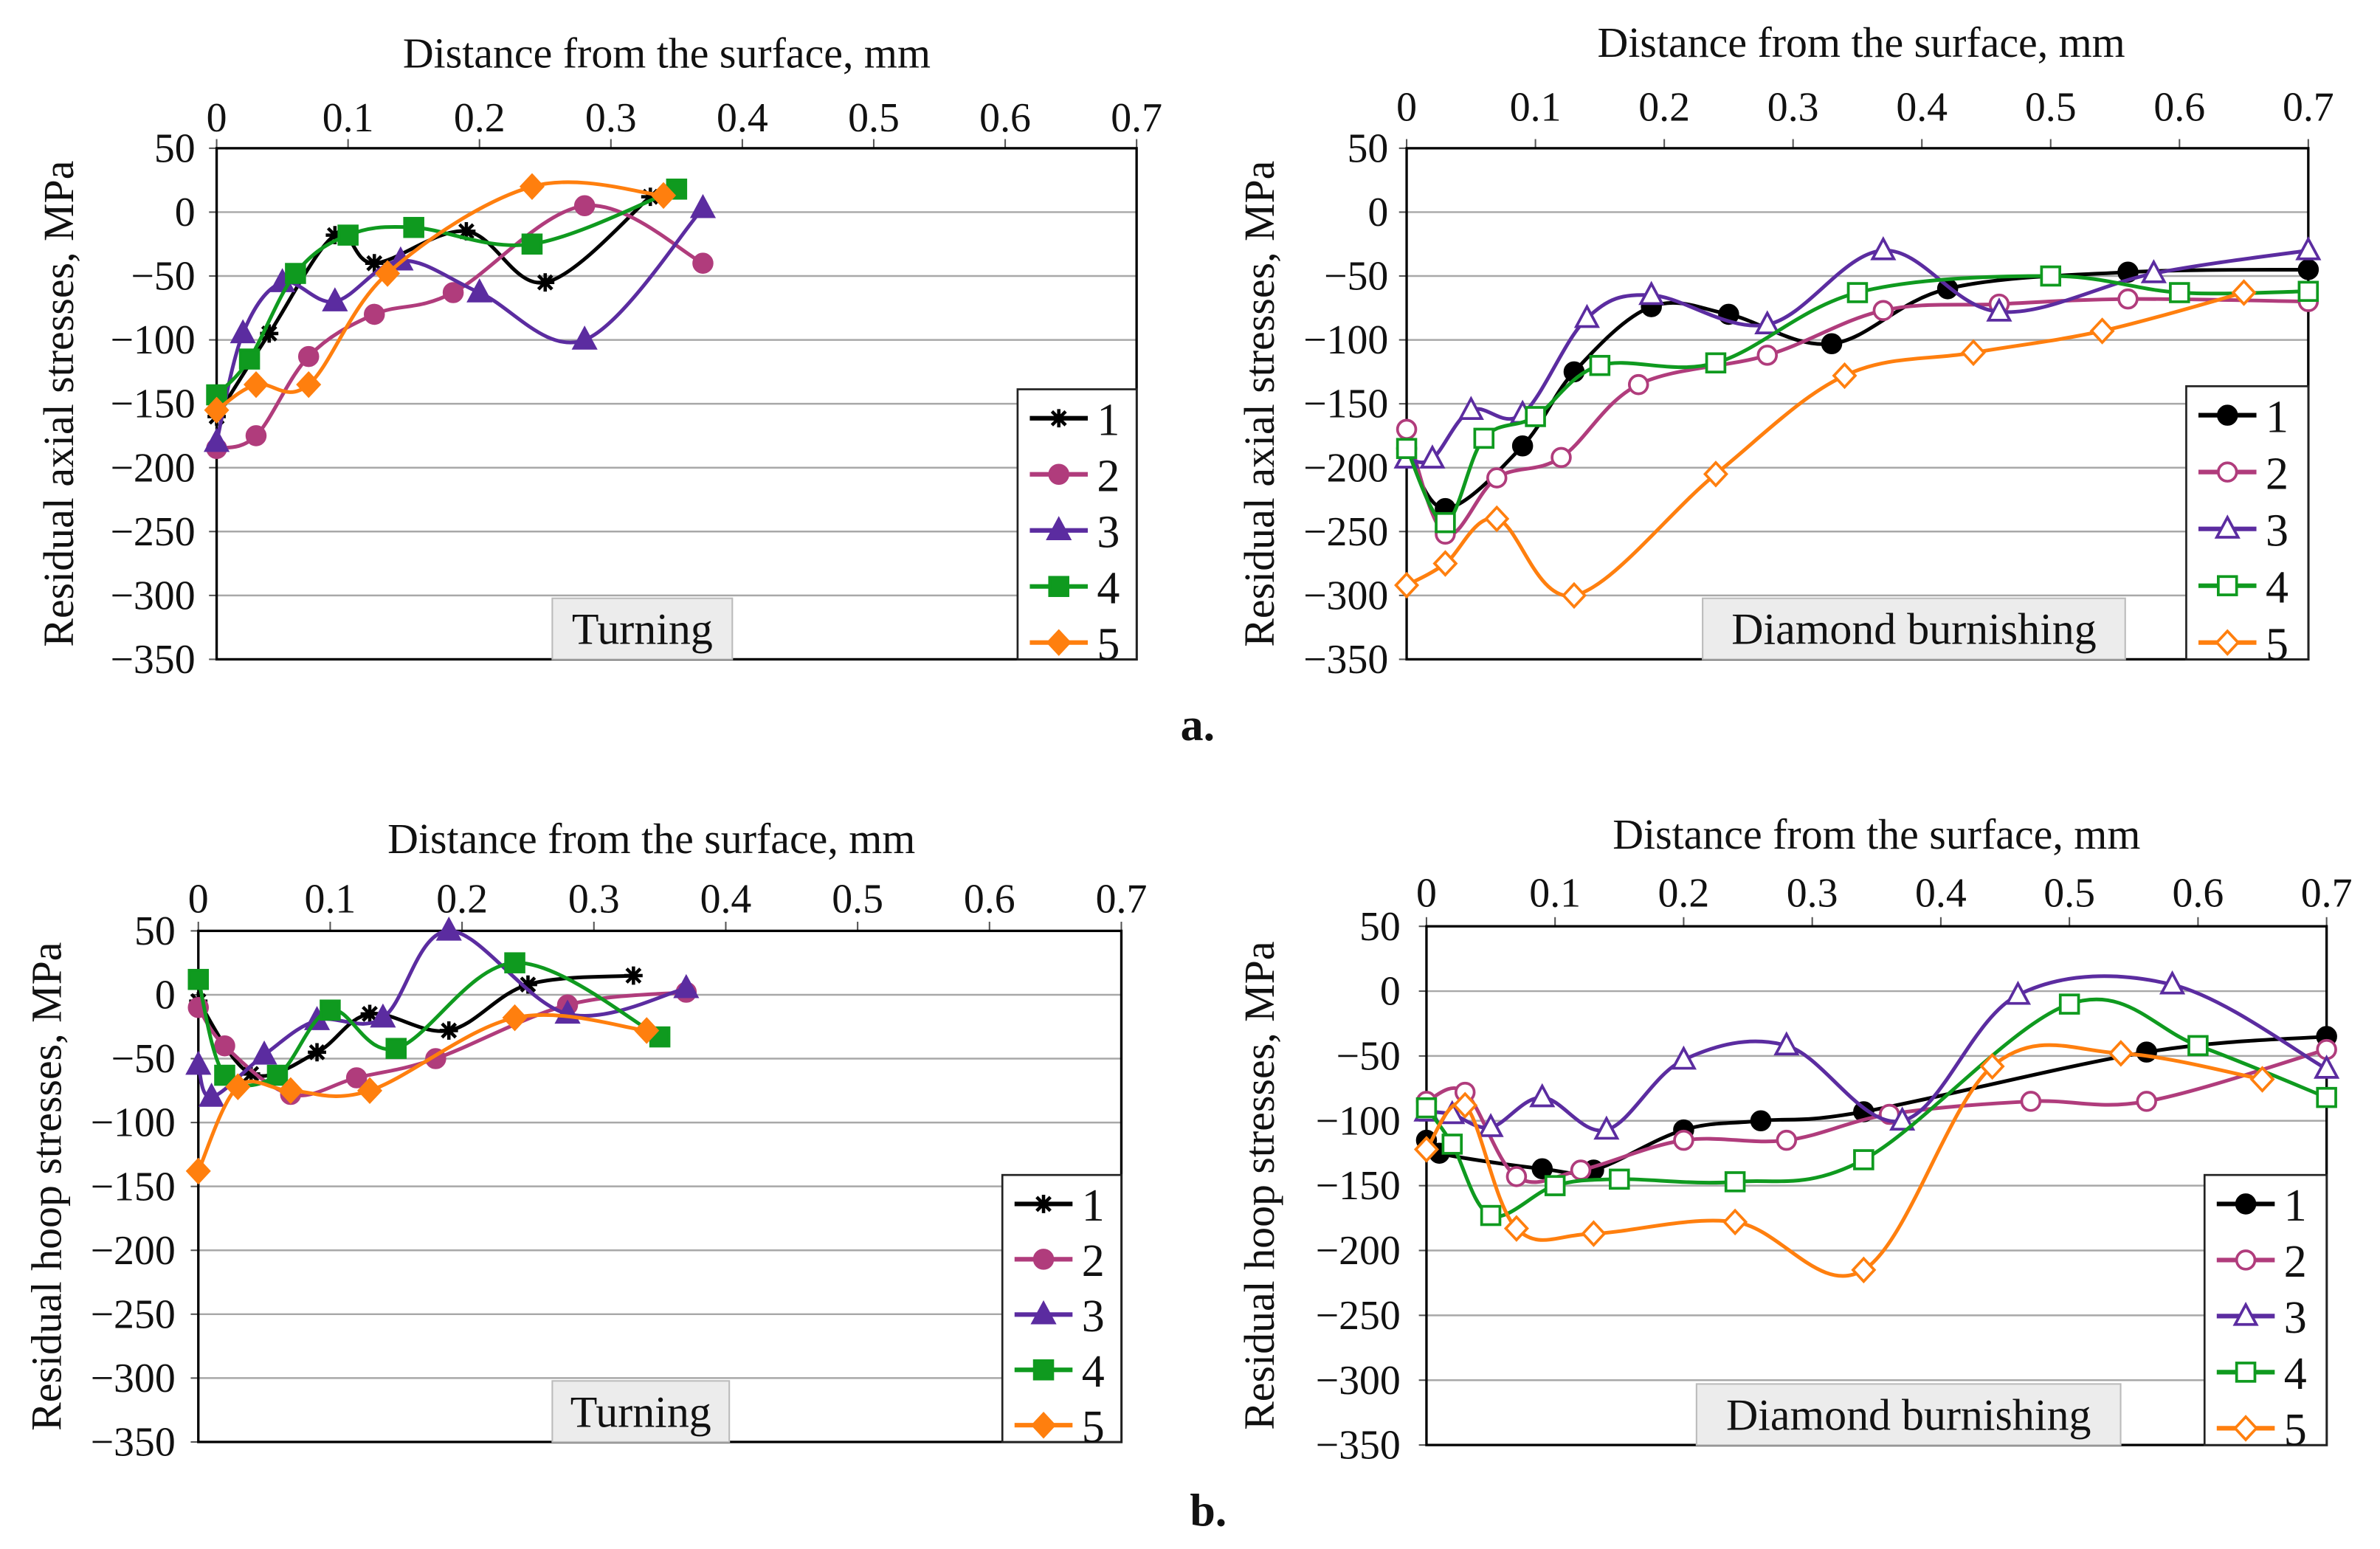  Describe the element at coordinates (1198, 725) in the screenshot. I see `figure-label-a: a.` at that location.